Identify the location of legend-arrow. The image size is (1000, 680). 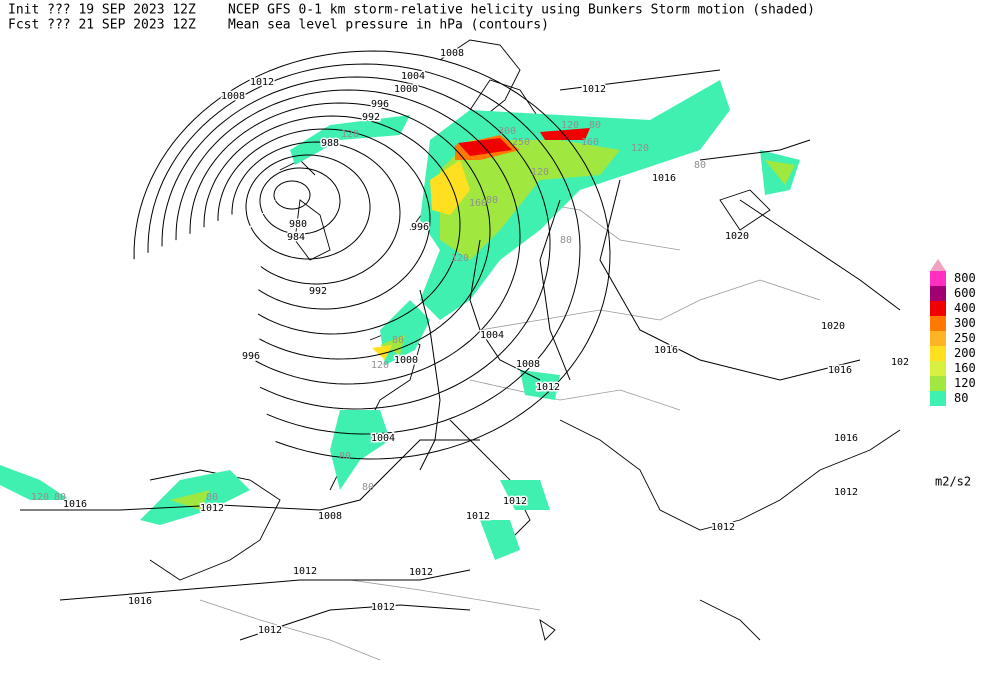
(938, 265).